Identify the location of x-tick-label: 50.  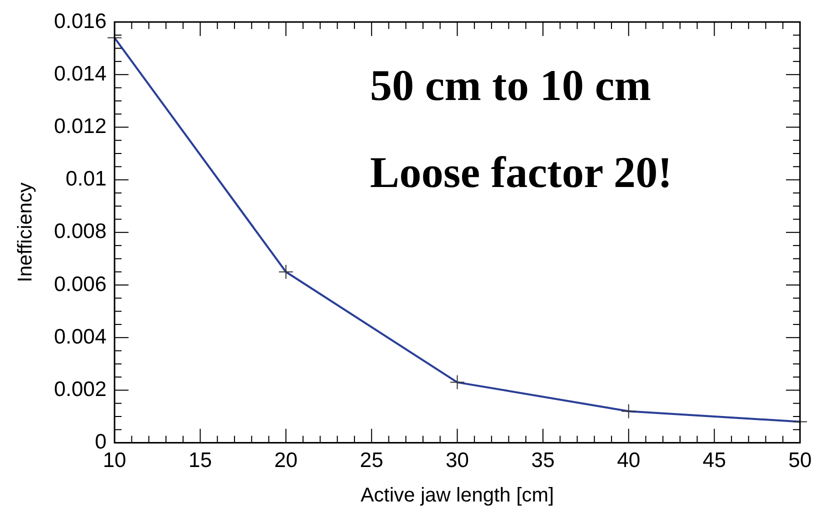
(800, 460).